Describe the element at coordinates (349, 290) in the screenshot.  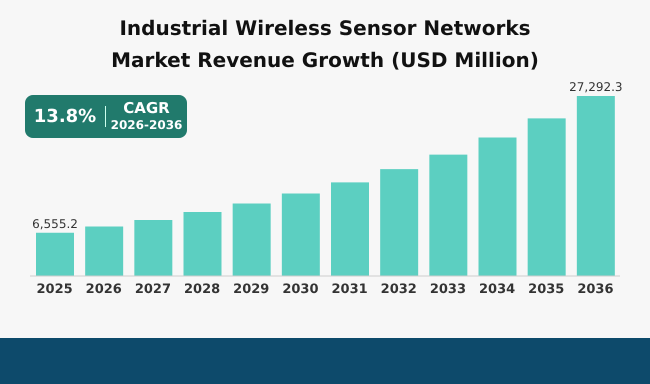
I see `x-tick-label: 2031` at that location.